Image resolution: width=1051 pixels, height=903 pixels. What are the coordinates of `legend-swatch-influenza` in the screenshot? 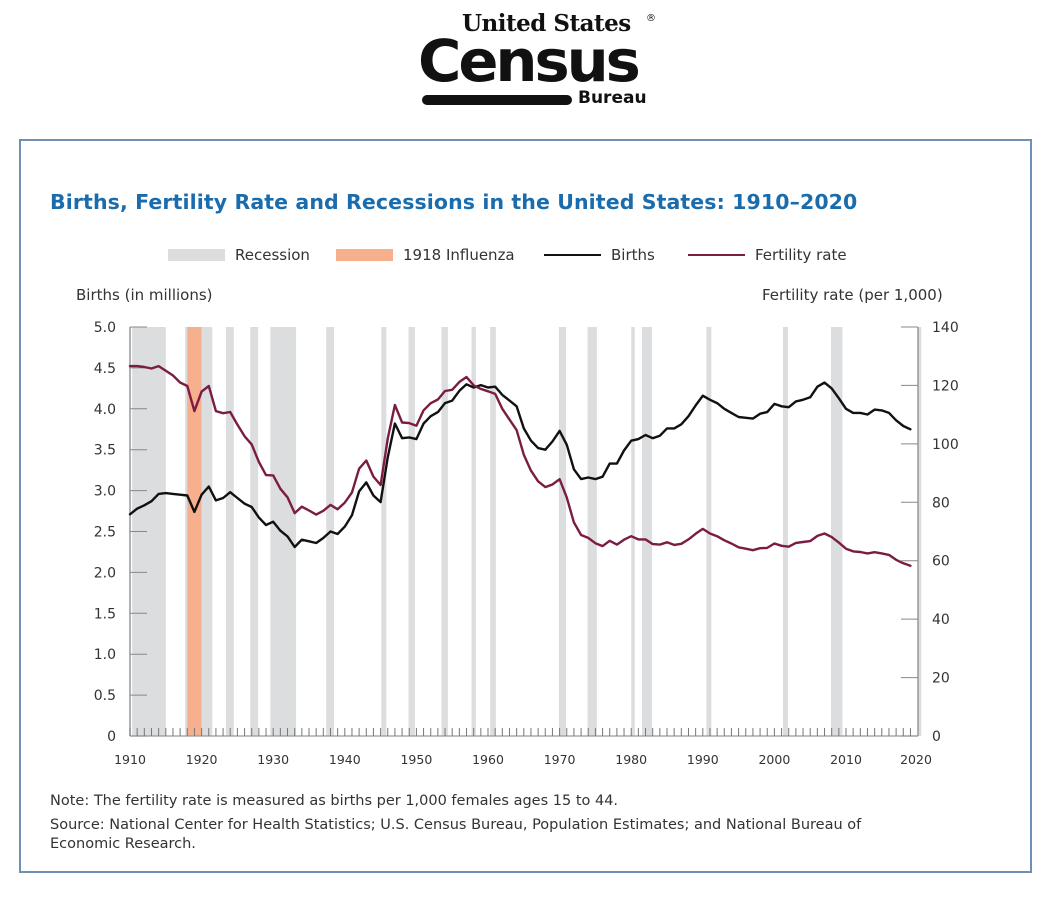 It's located at (364, 255).